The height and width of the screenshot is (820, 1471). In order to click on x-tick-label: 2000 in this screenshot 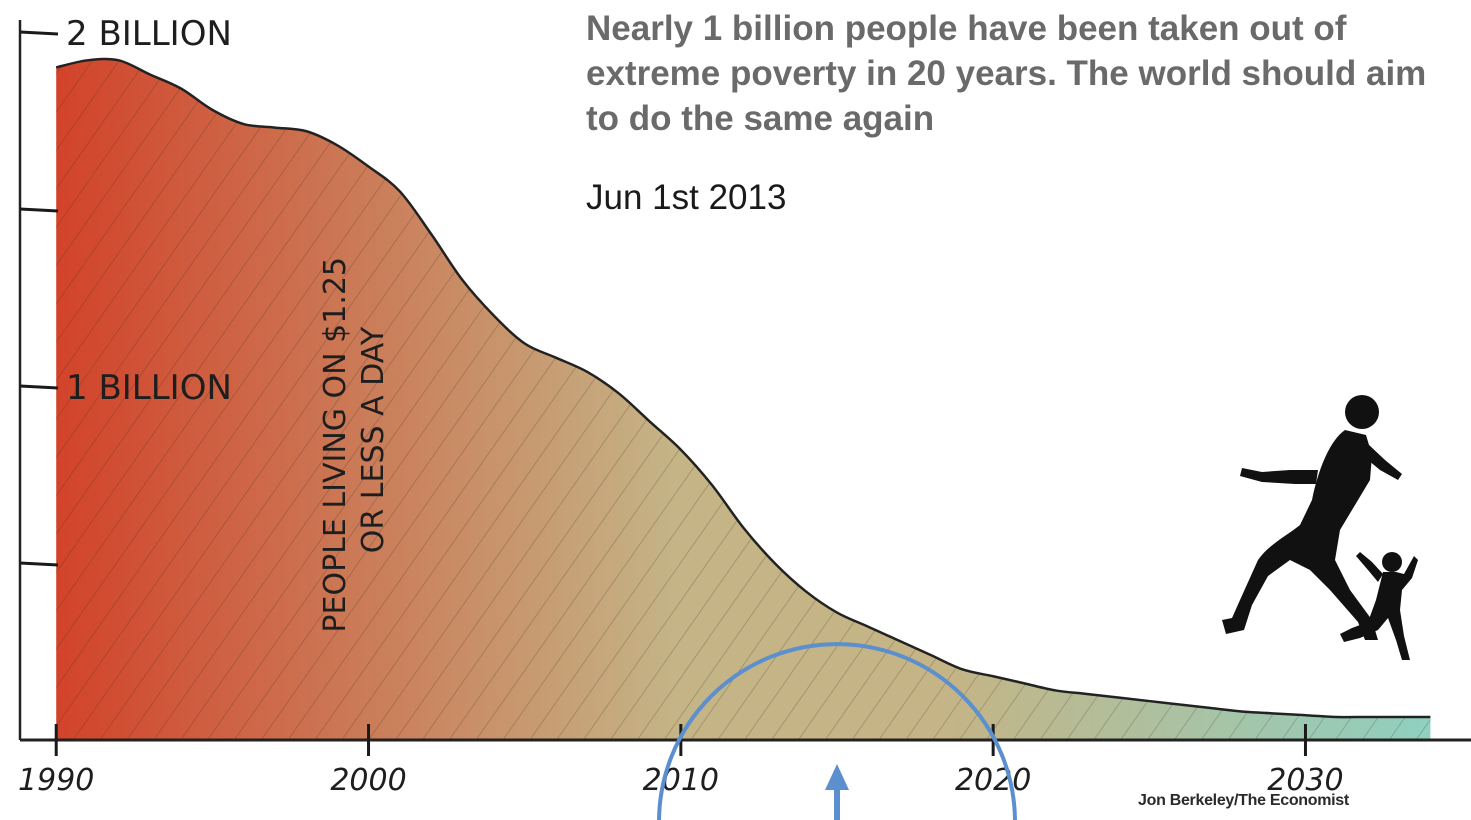, I will do `click(368, 780)`.